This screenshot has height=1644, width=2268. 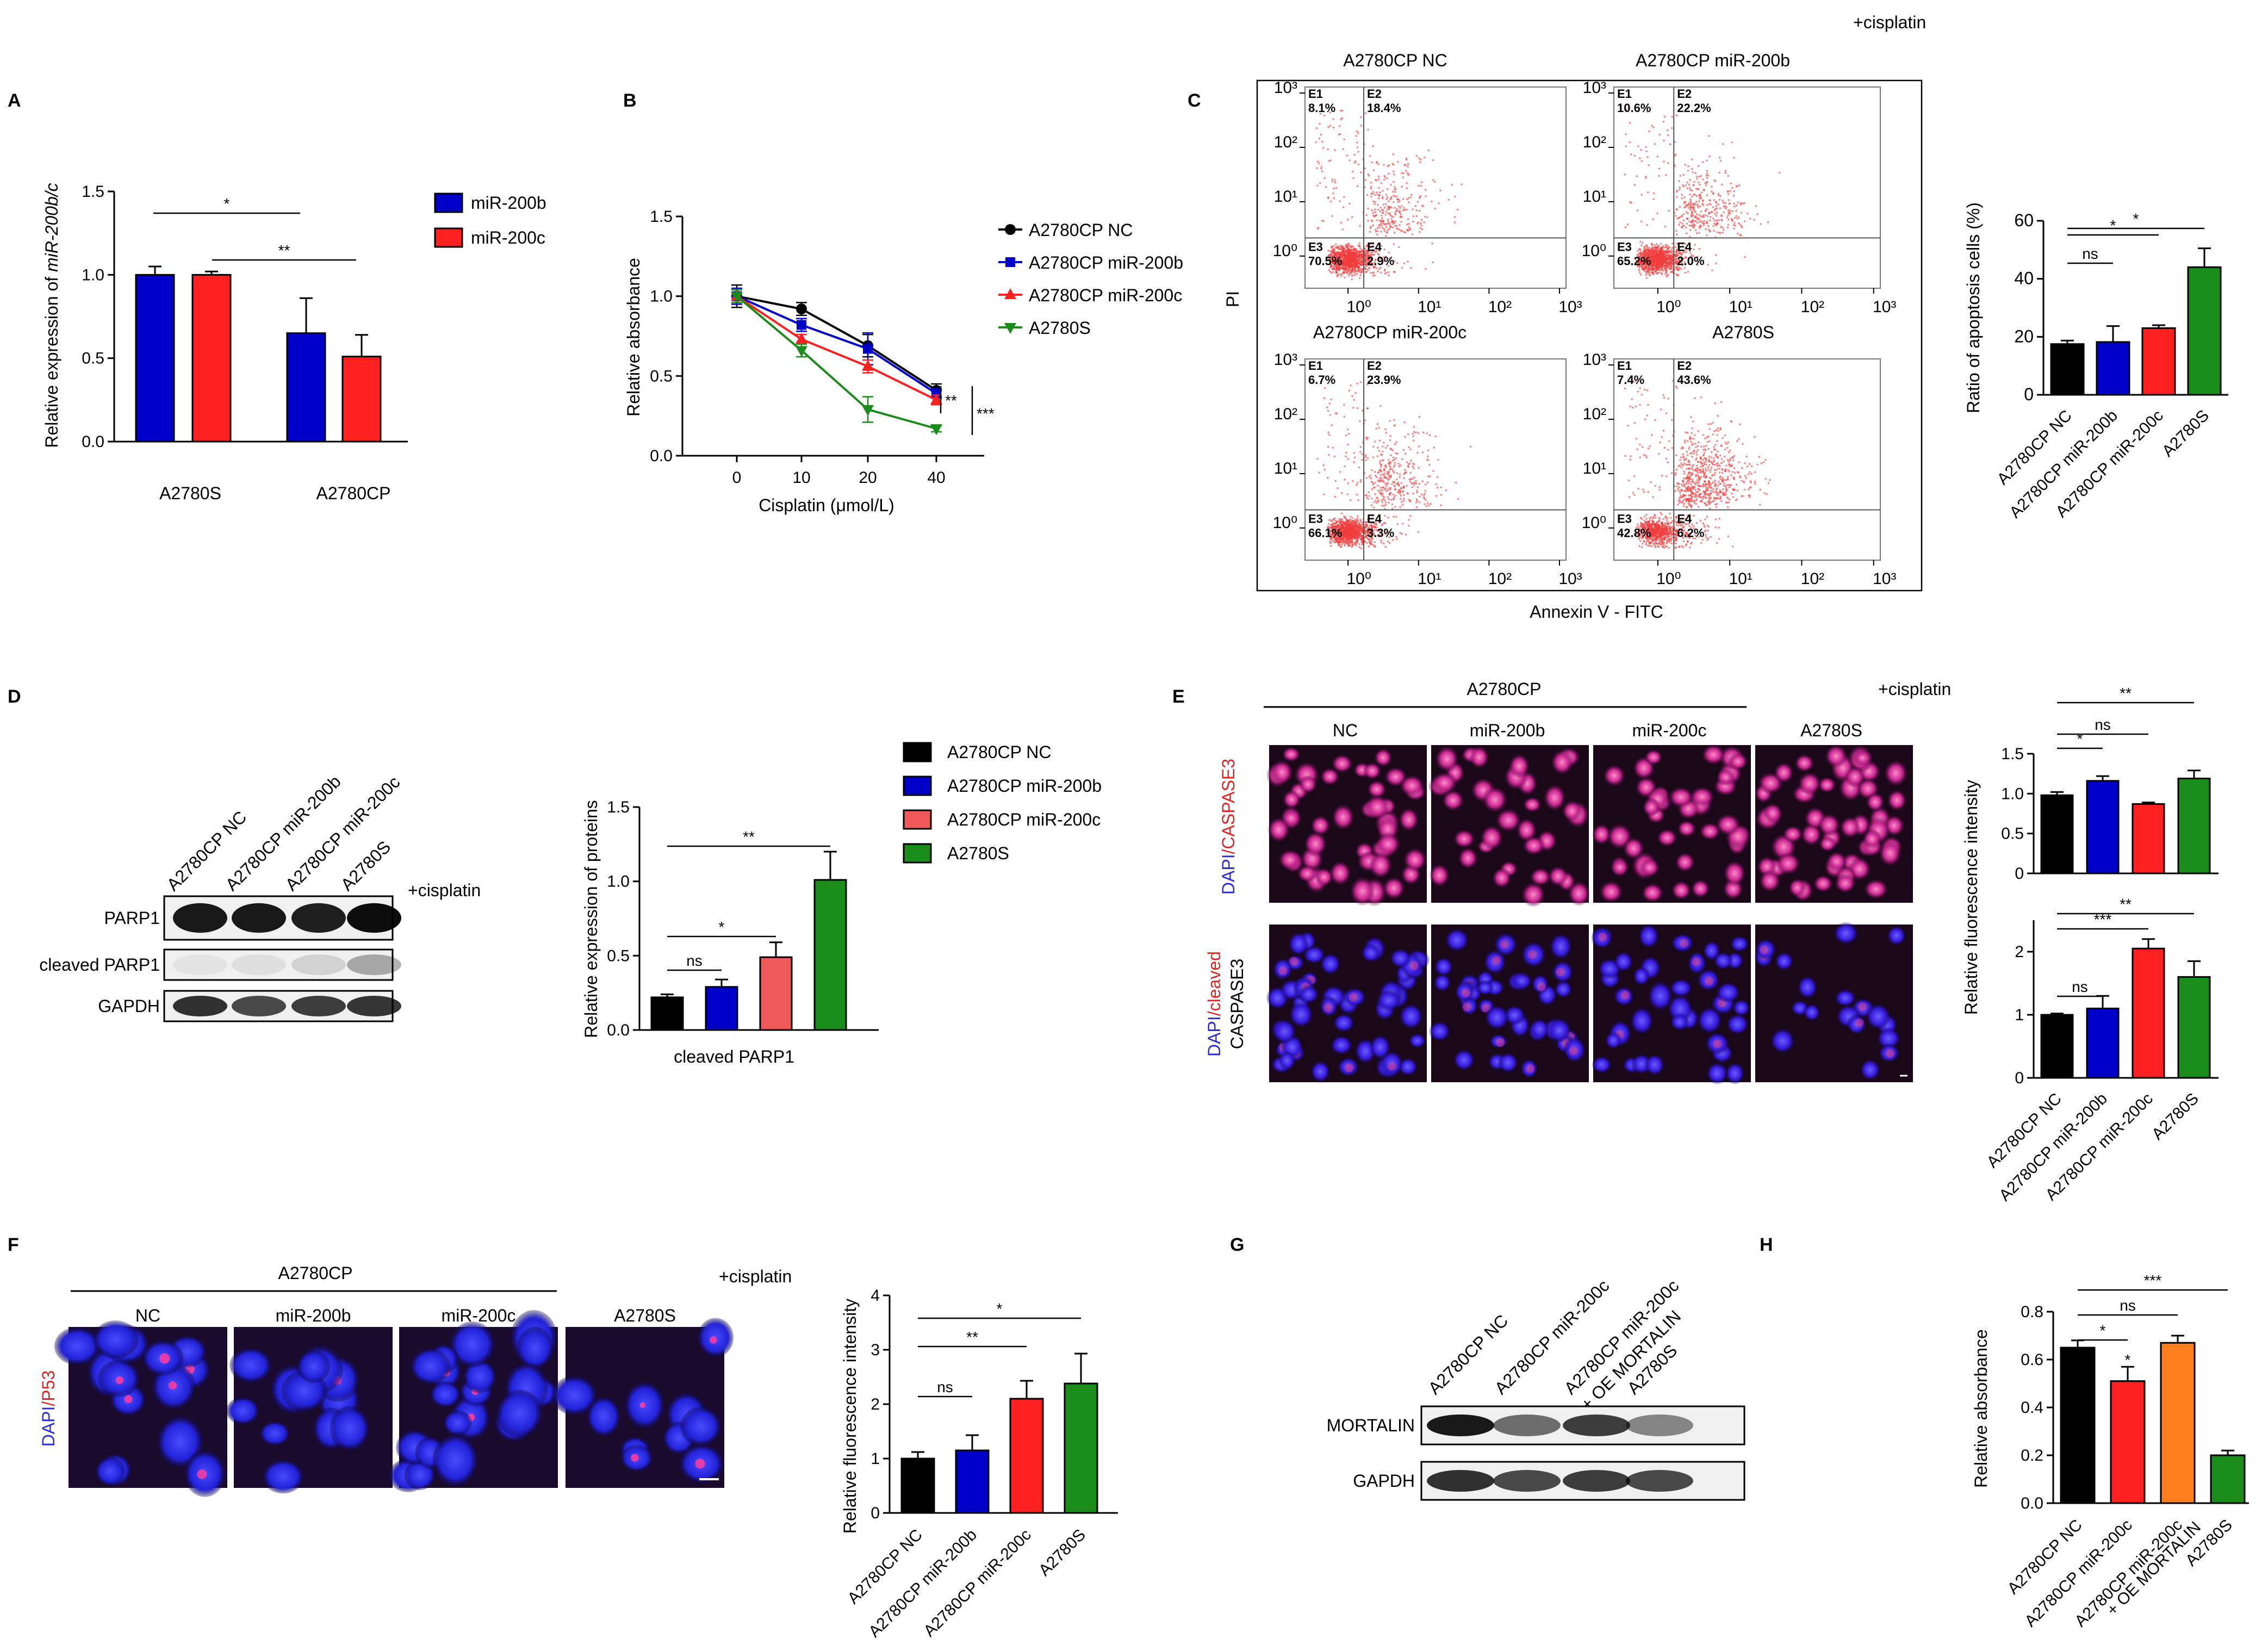 What do you see at coordinates (1685, 94) in the screenshot?
I see `quadrant-name: E2` at bounding box center [1685, 94].